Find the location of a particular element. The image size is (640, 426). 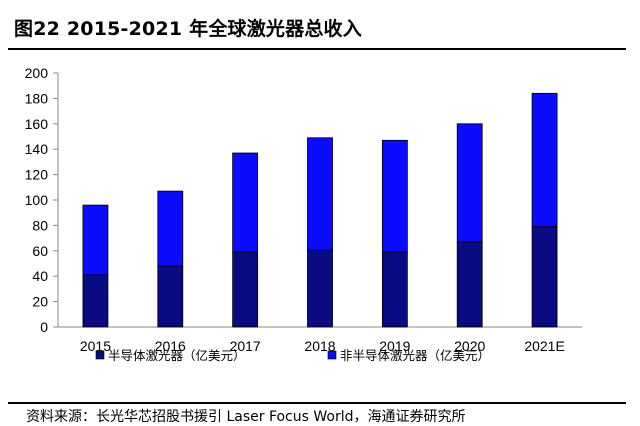

source-note: 资料来源：长光华芯招股书援引 Laser Focus World，海通证券研究所 is located at coordinates (246, 417).